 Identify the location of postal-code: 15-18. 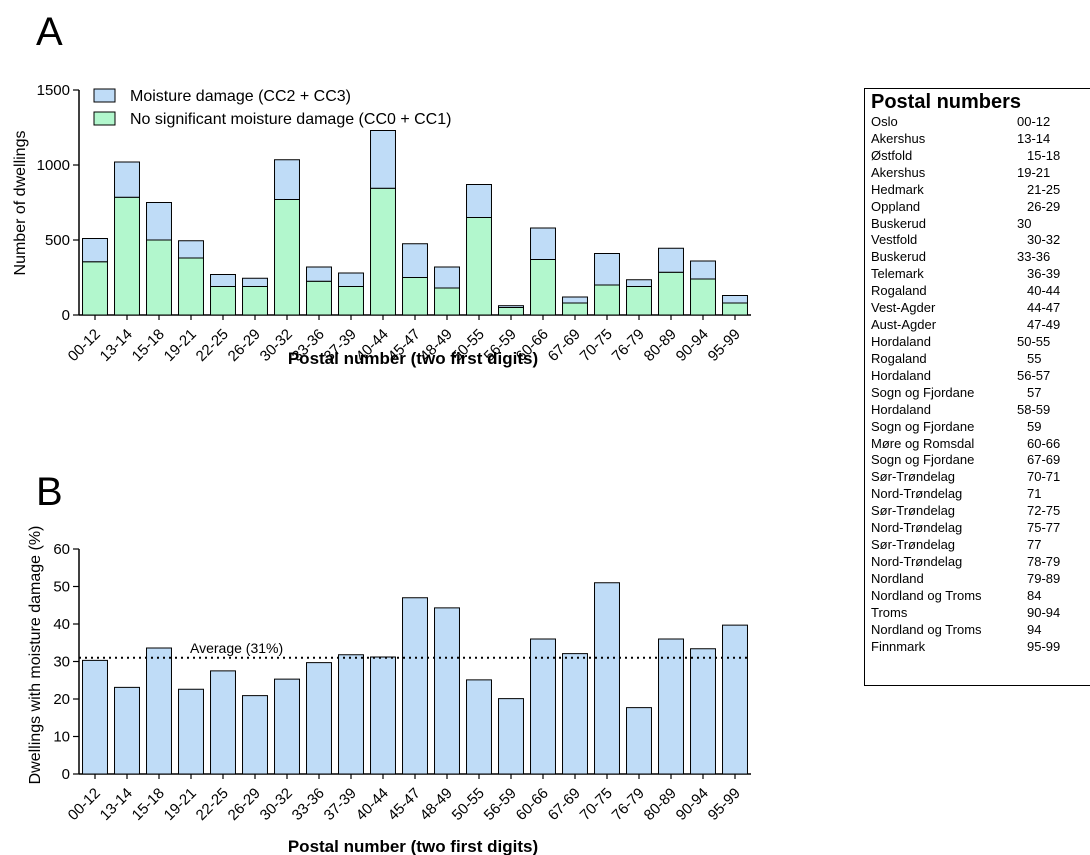
(1044, 155).